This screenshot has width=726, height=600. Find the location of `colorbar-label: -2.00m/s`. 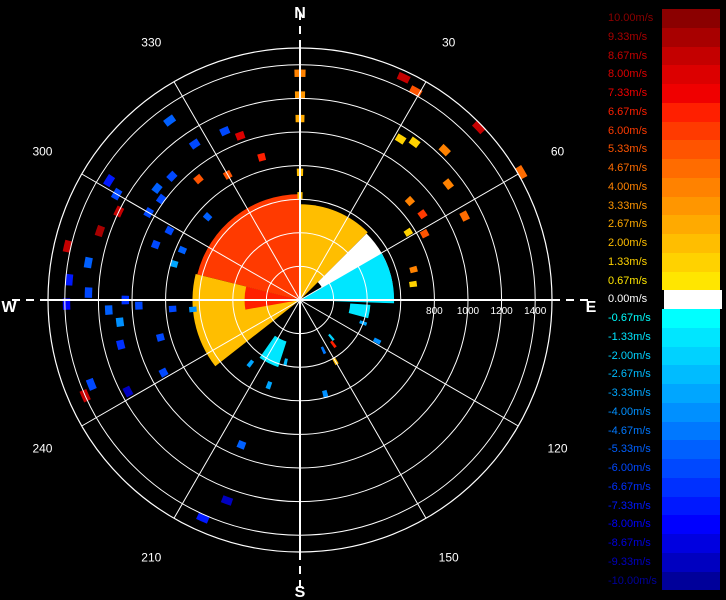

colorbar-label: -2.00m/s is located at coordinates (629, 355).